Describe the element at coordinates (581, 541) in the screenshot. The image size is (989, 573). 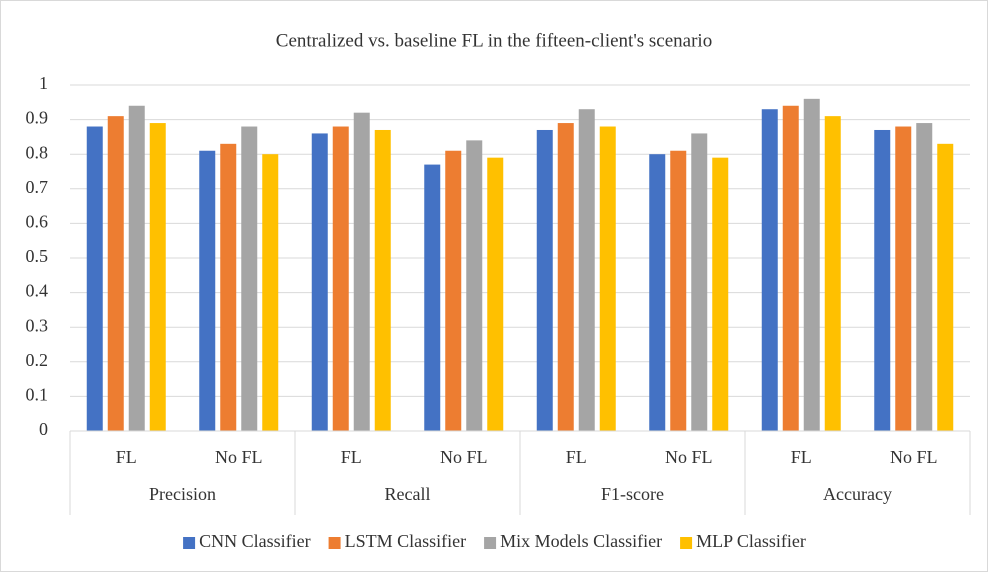
I see `legend-label: Mix Models Classifier` at that location.